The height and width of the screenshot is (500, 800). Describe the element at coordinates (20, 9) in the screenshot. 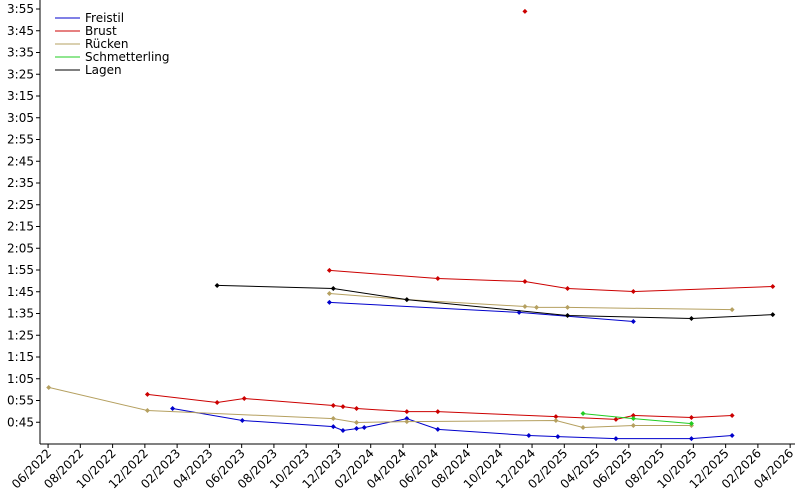

I see `y-tick-label: 3:55` at that location.